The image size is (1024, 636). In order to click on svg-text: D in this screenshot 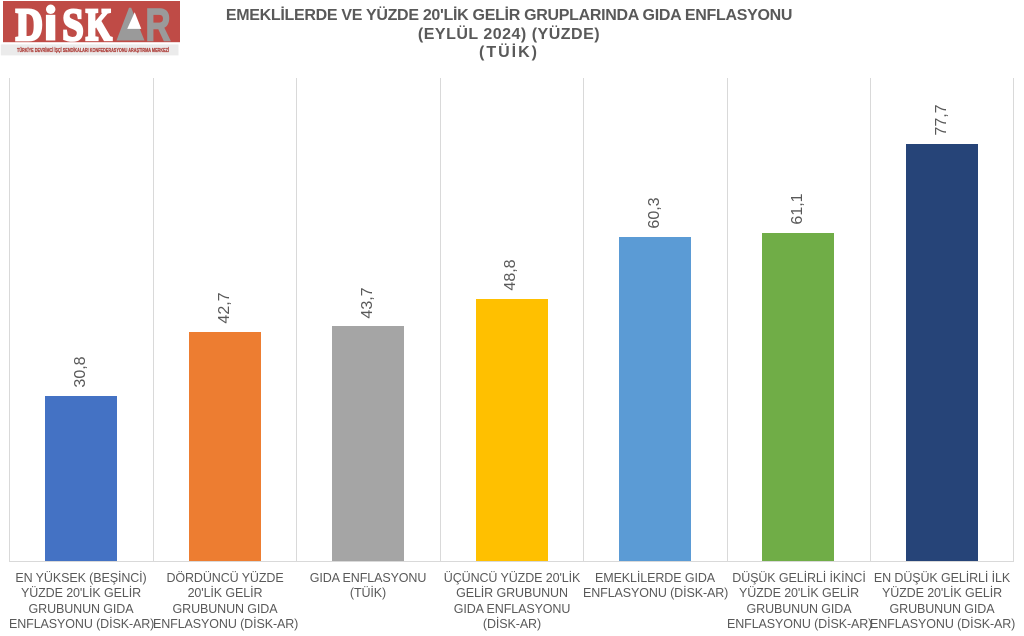, I will do `click(29, 26)`.